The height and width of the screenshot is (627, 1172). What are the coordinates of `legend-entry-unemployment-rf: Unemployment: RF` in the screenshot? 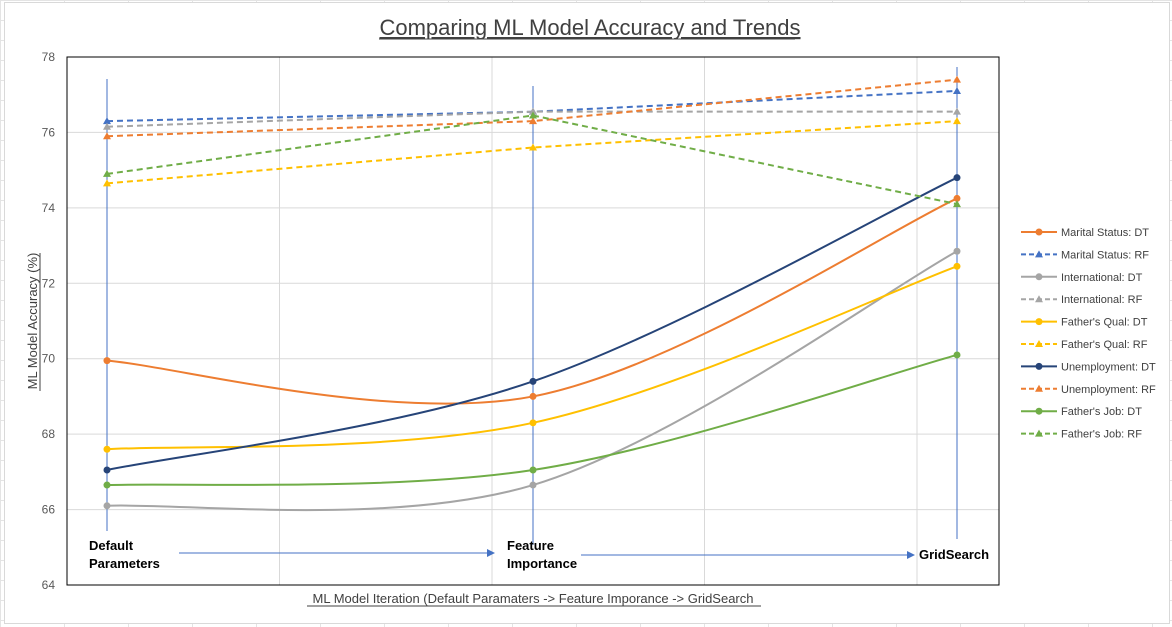 It's located at (1108, 390).